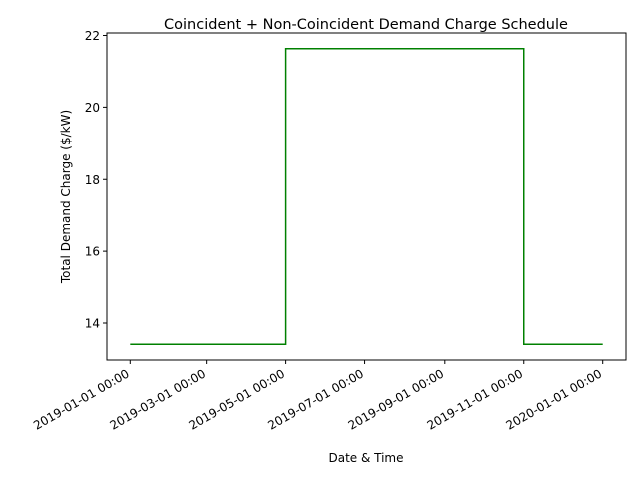  What do you see at coordinates (92, 252) in the screenshot?
I see `y-tick-label: 16` at bounding box center [92, 252].